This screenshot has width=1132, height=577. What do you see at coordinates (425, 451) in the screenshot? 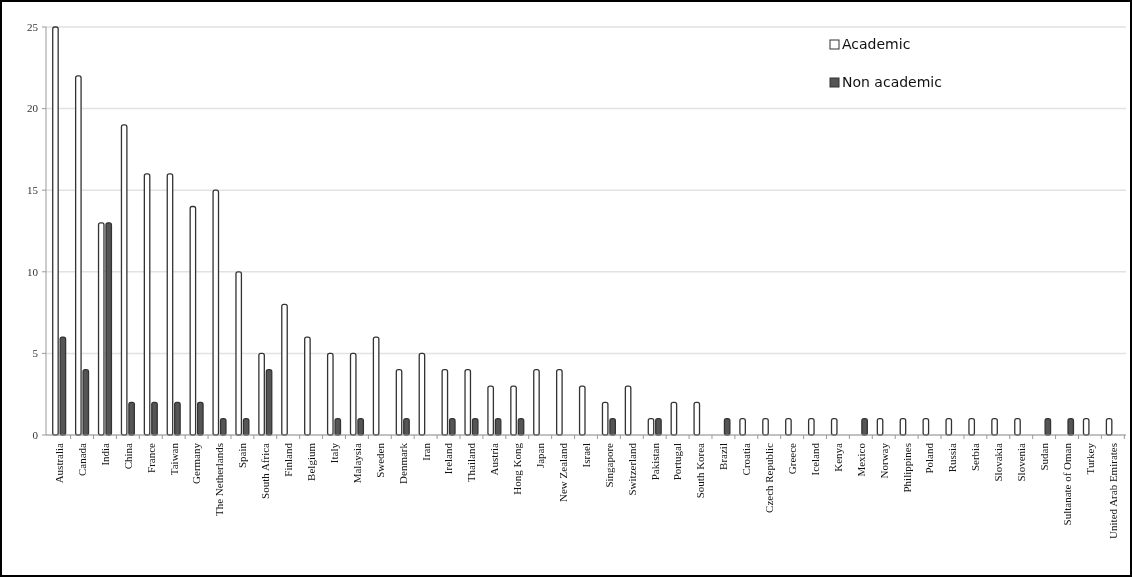
I see `x-tick-label: Iran` at bounding box center [425, 451].